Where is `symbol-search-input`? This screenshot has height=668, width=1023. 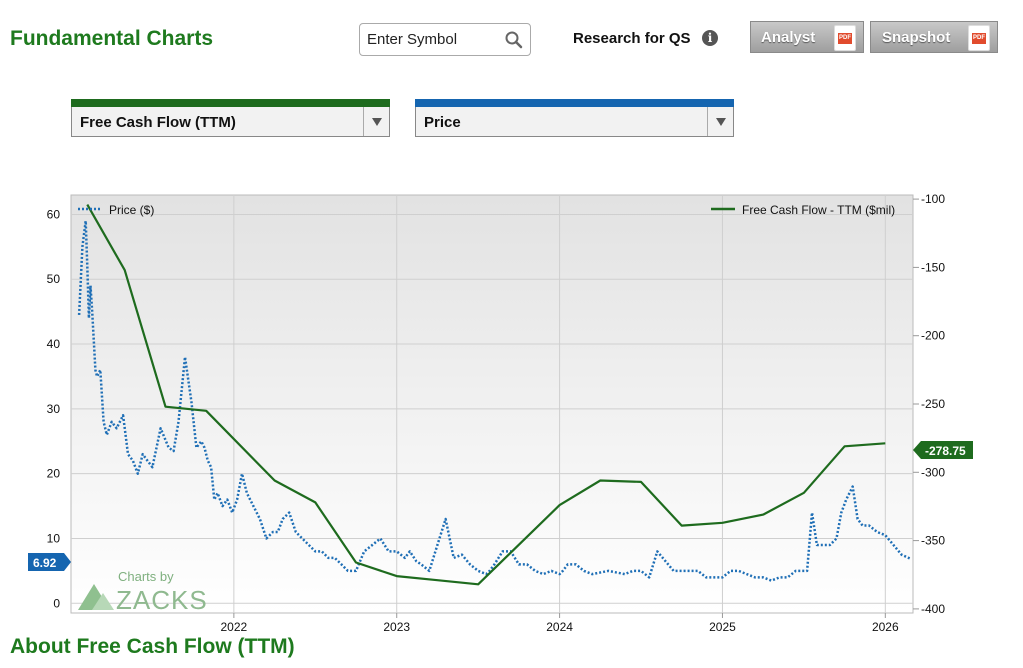
symbol-search-input is located at coordinates (433, 39).